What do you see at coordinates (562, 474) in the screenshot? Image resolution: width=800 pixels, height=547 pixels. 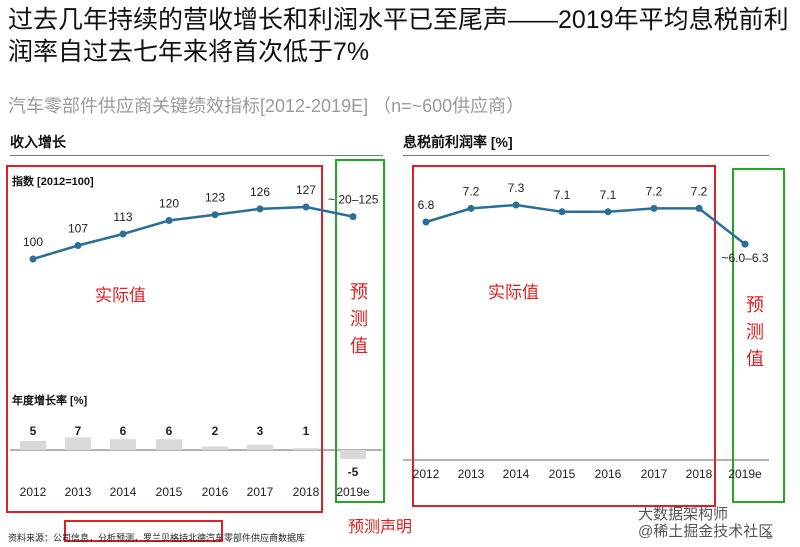 I see `right-xtick-2015: 2015` at bounding box center [562, 474].